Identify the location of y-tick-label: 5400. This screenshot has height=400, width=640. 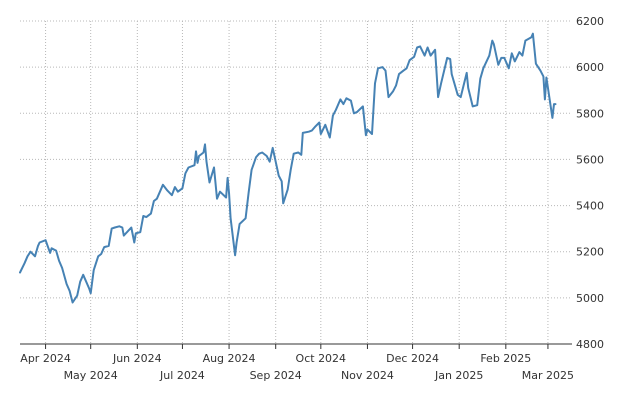
(590, 206).